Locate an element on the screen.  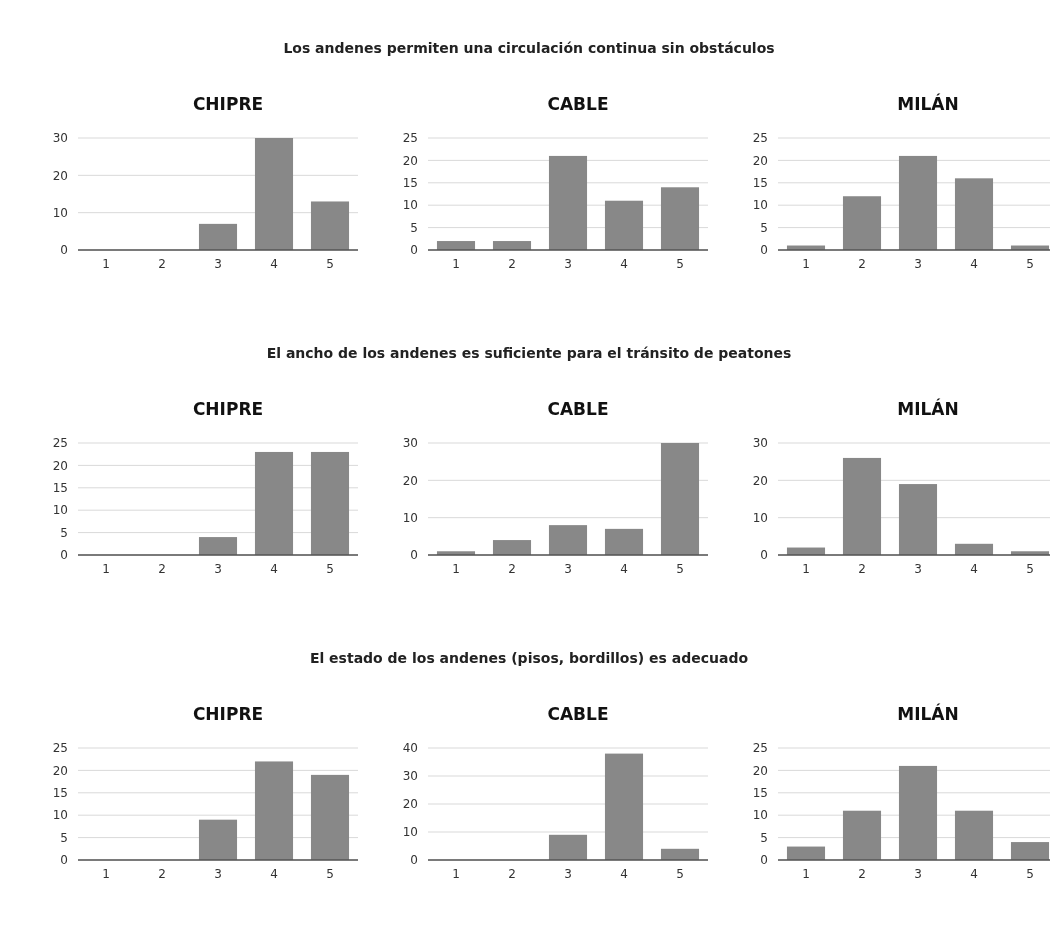
text: El estado de los andenes (pisos, bordillos) es adecuado is located at coordinates (529, 658).